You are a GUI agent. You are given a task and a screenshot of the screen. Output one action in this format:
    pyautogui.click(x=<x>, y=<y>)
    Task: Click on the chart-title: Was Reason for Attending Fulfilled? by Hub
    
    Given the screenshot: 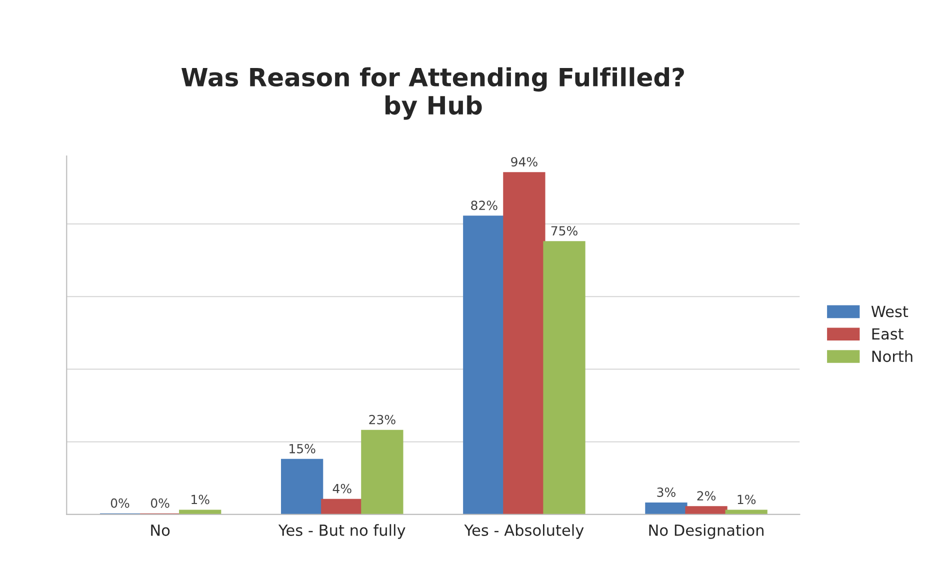 What is the action you would take?
    pyautogui.click(x=432, y=93)
    